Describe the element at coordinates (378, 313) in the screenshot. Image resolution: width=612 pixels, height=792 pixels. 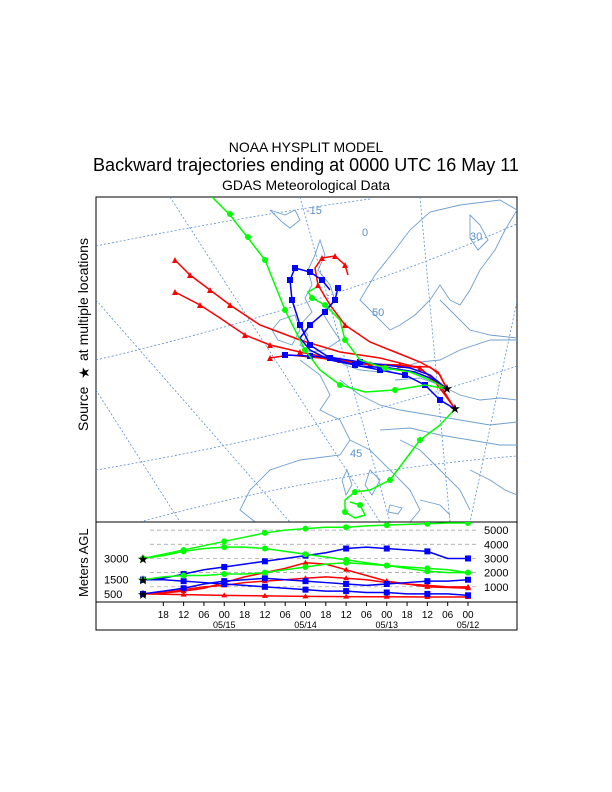
I see `graticule-label-lat-50: 50` at that location.